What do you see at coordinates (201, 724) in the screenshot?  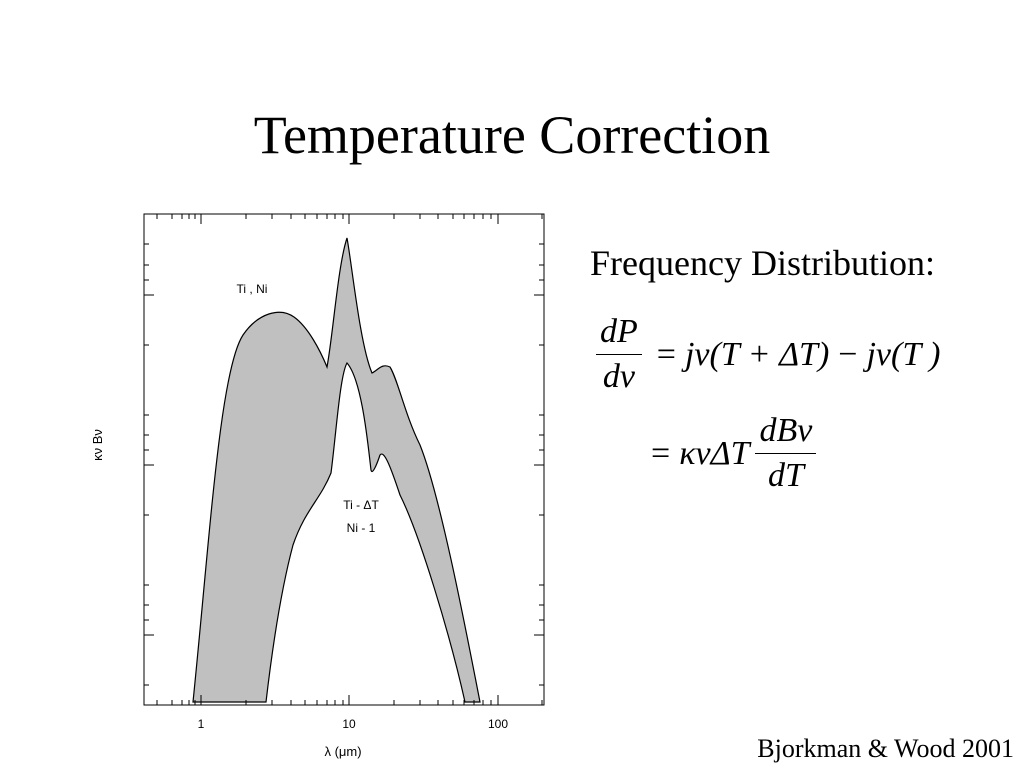 I see `x-tick-label-1: 1` at bounding box center [201, 724].